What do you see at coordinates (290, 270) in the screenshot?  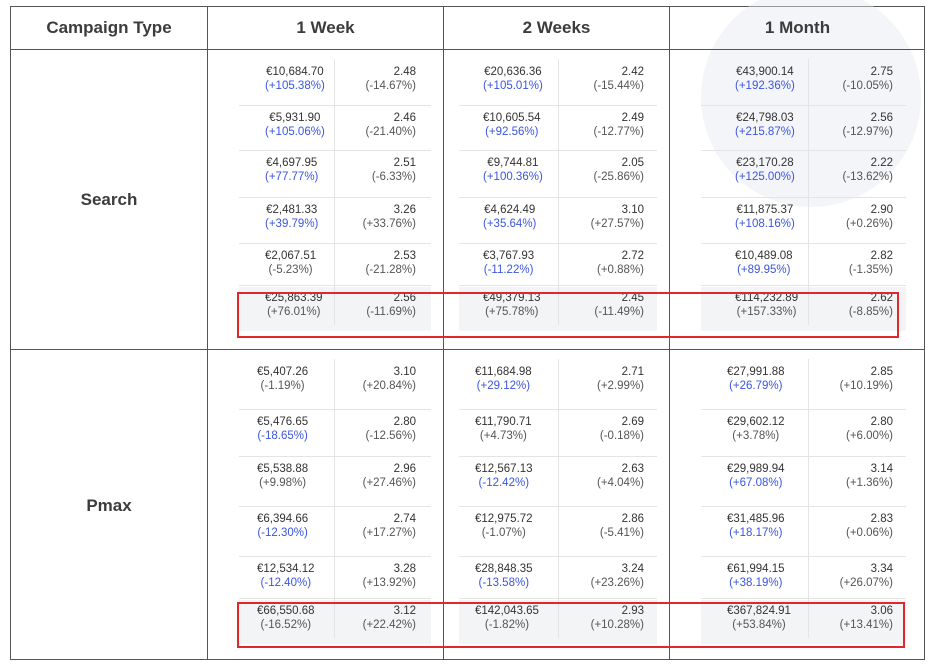 I see `cost-change: (-5.23%)` at bounding box center [290, 270].